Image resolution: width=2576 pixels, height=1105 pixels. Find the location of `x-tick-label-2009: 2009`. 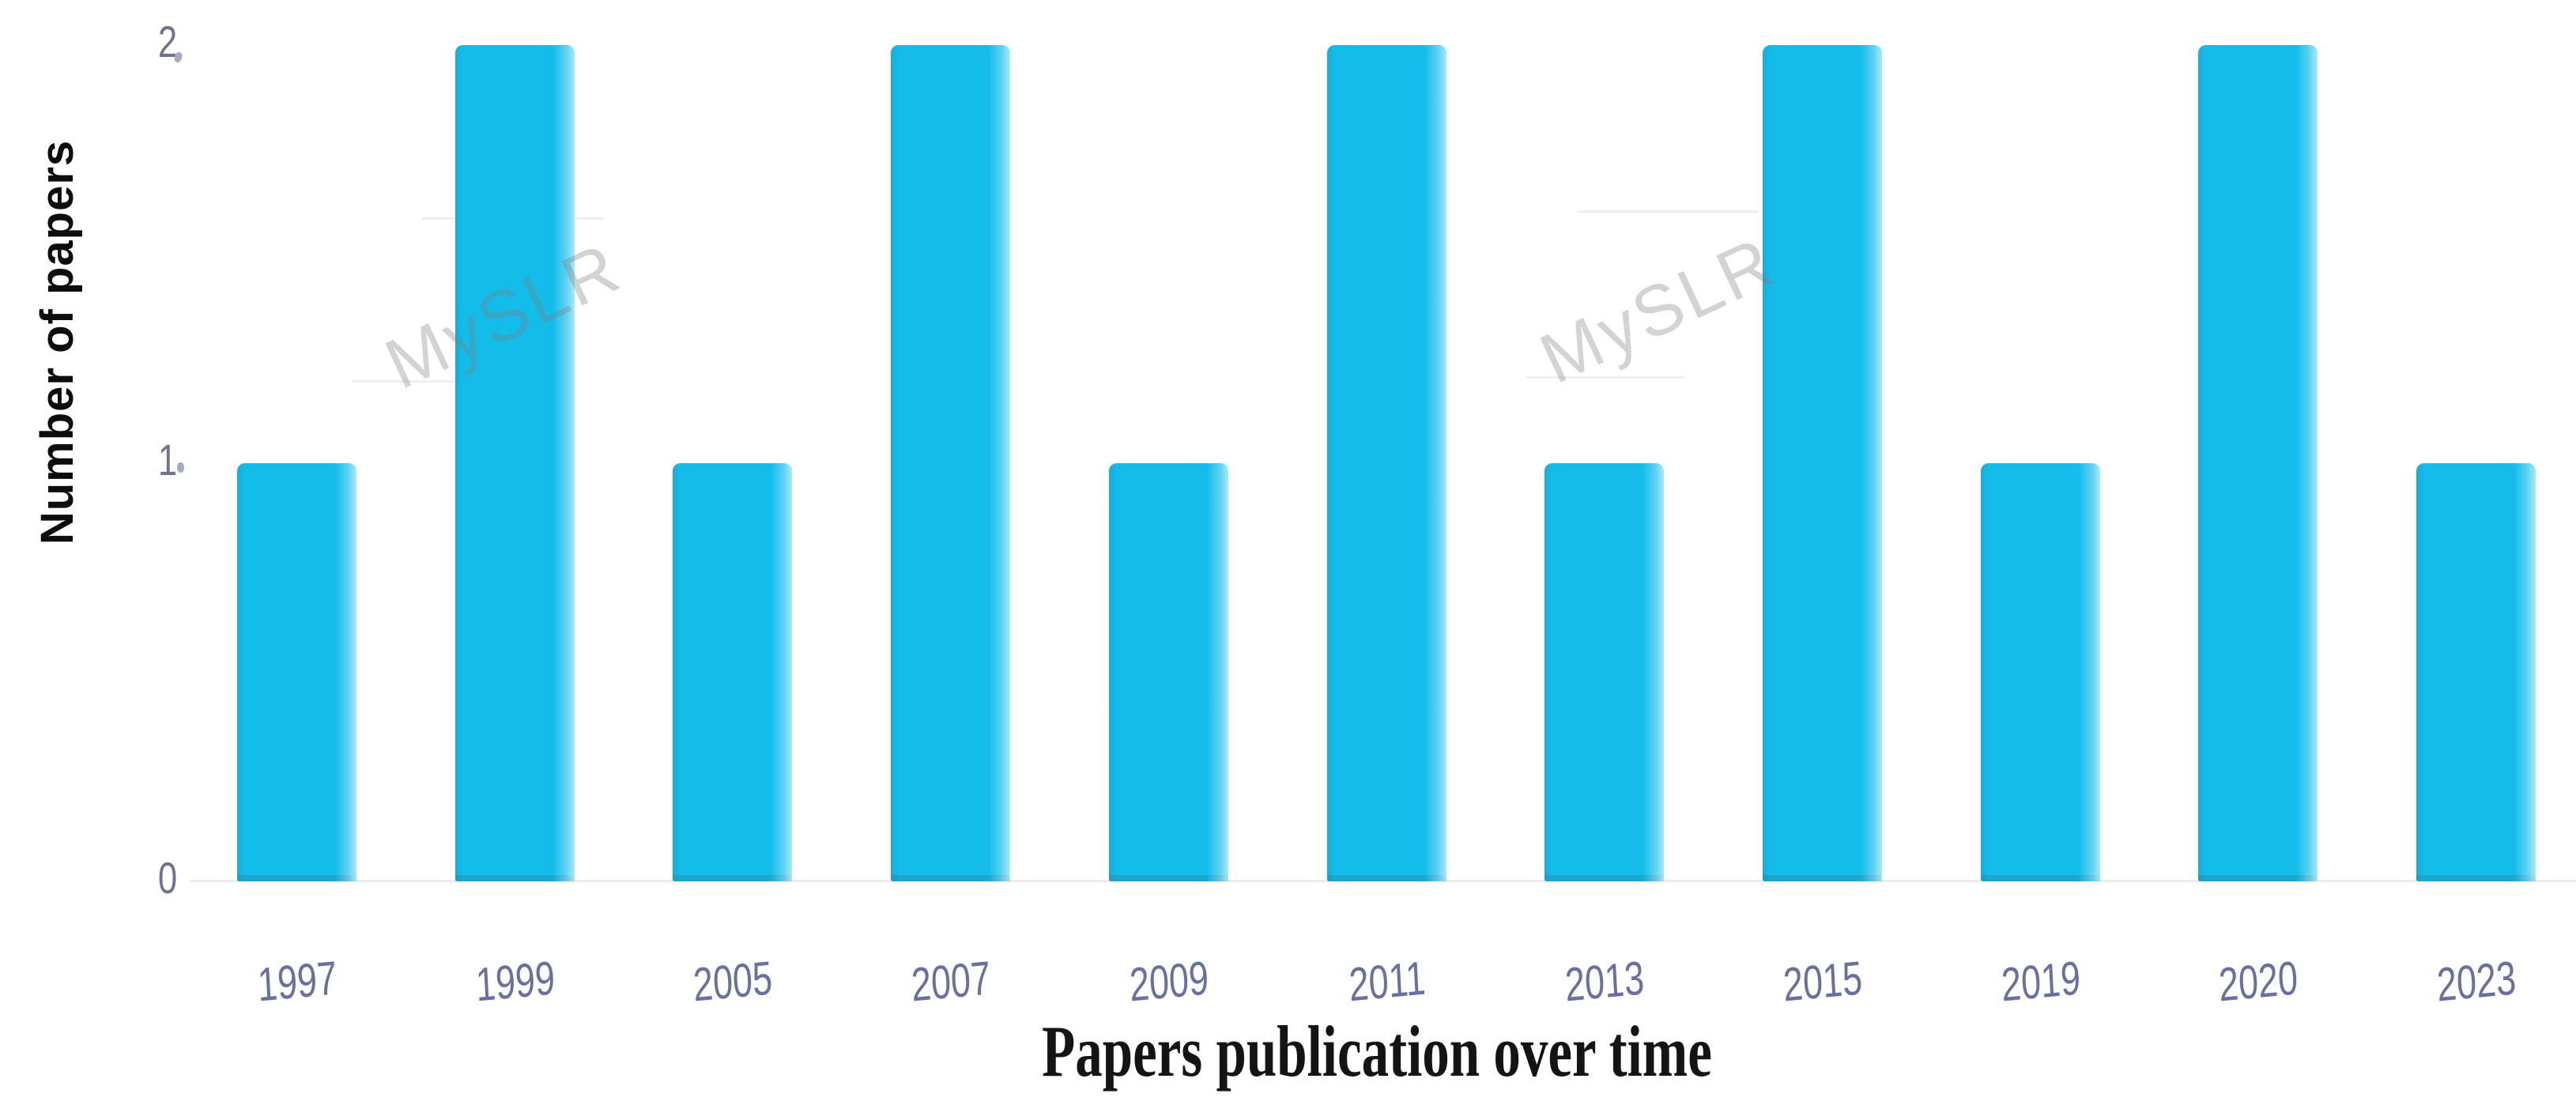

x-tick-label-2009: 2009 is located at coordinates (1168, 981).